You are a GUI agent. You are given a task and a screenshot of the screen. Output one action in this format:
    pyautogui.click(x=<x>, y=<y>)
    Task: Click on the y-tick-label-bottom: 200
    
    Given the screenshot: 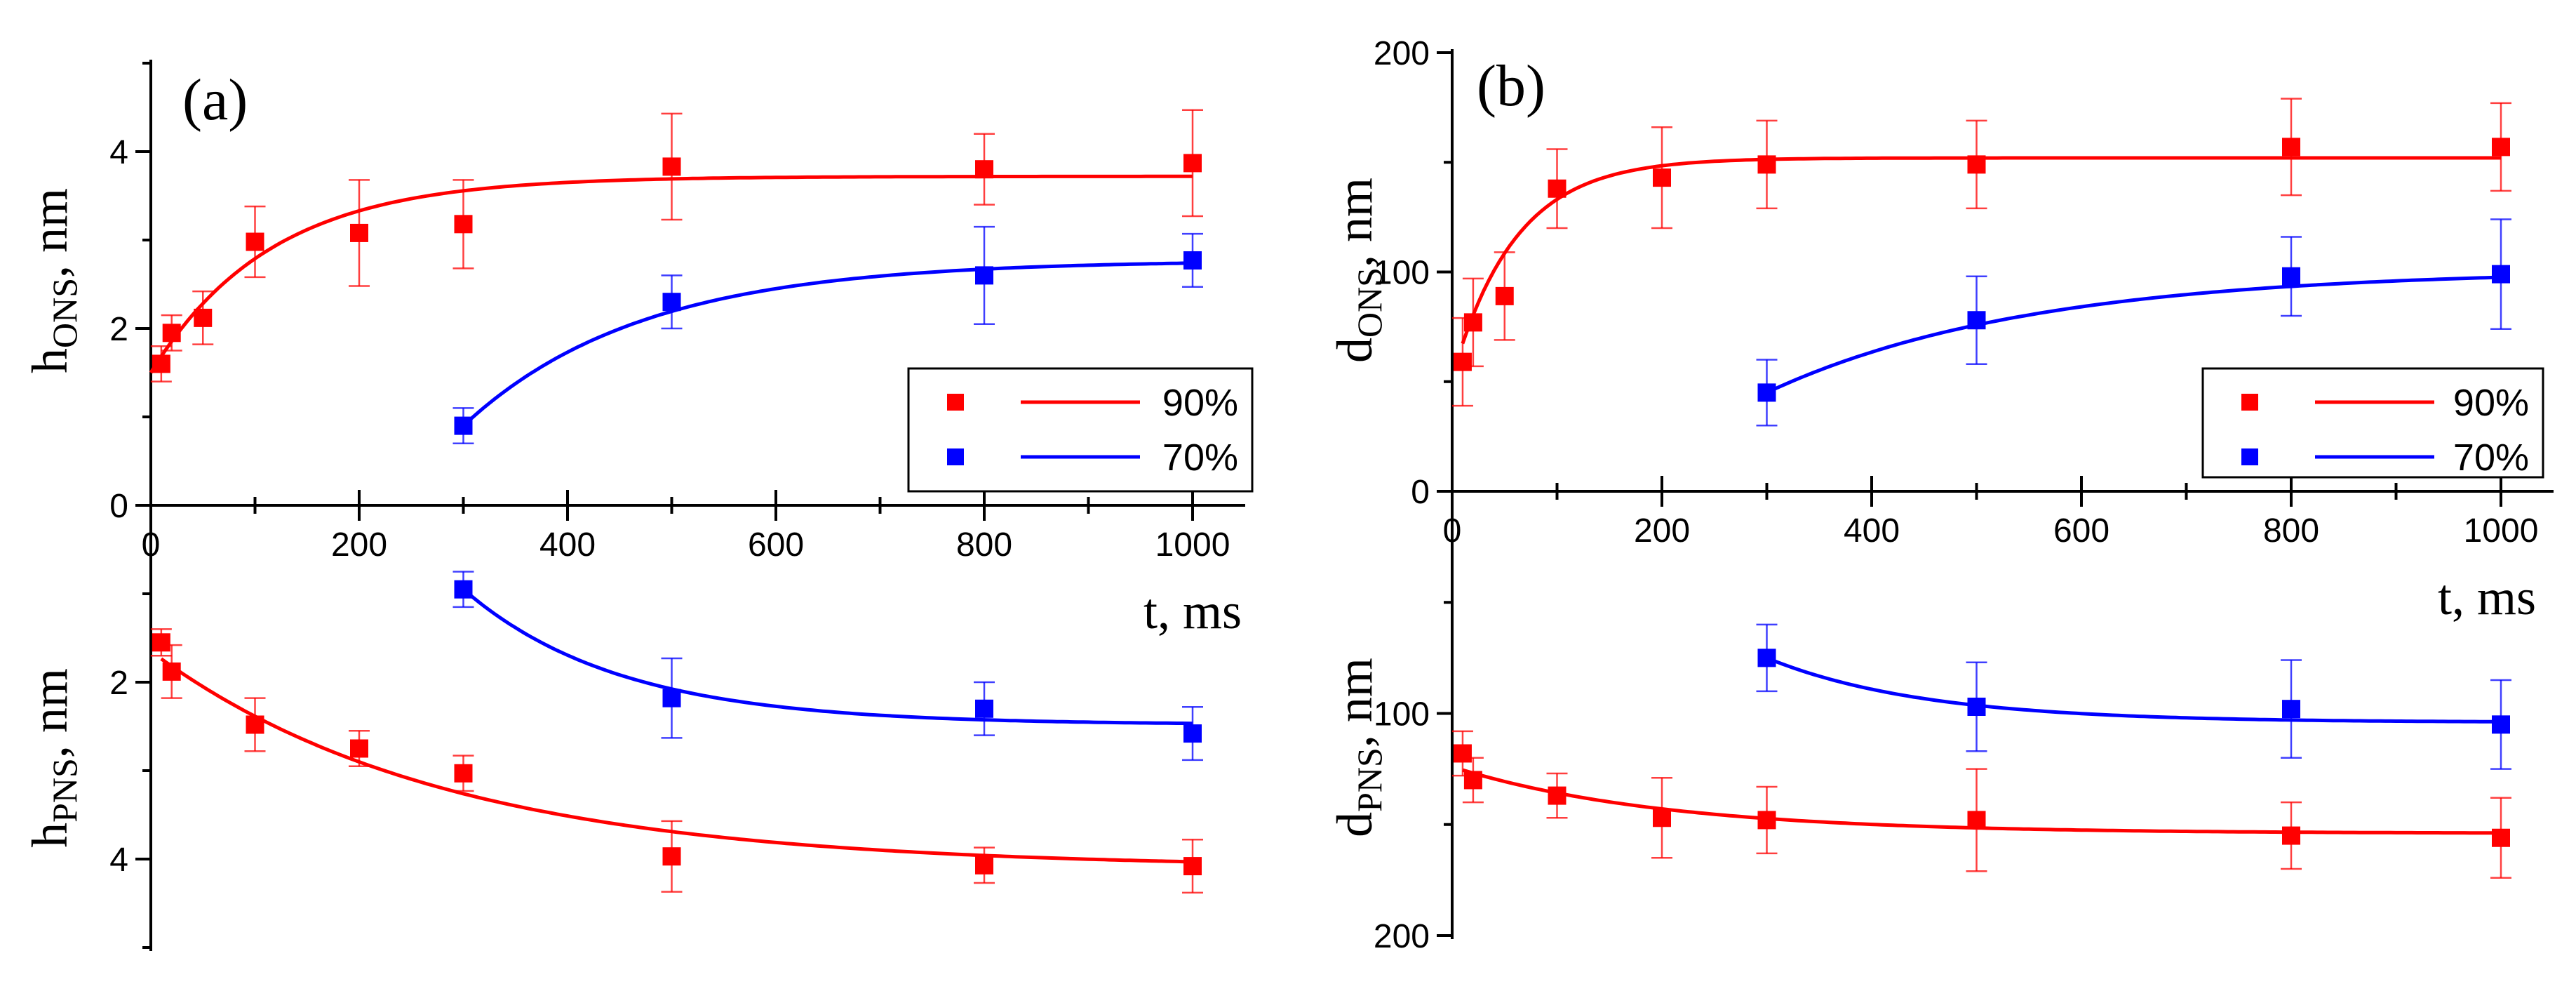 What is the action you would take?
    pyautogui.click(x=1402, y=936)
    